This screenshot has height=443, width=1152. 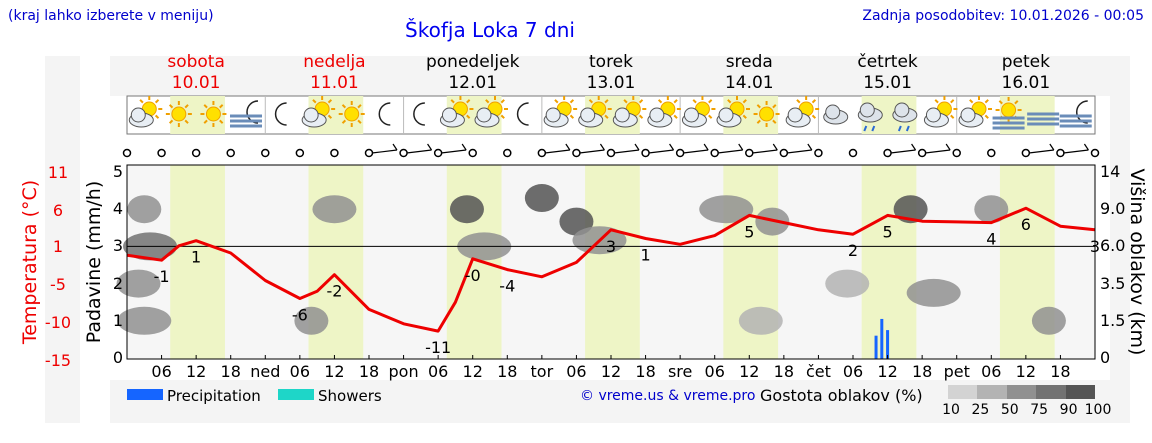 What do you see at coordinates (58, 284) in the screenshot?
I see `temperature-tick: -5` at bounding box center [58, 284].